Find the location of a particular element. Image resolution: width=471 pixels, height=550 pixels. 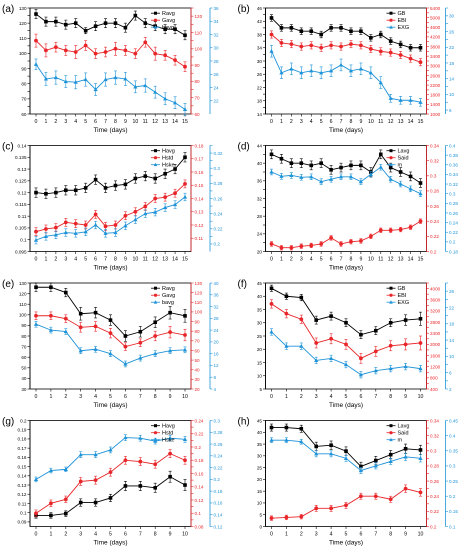

x-tick-label: 15 is located at coordinates (421, 260).